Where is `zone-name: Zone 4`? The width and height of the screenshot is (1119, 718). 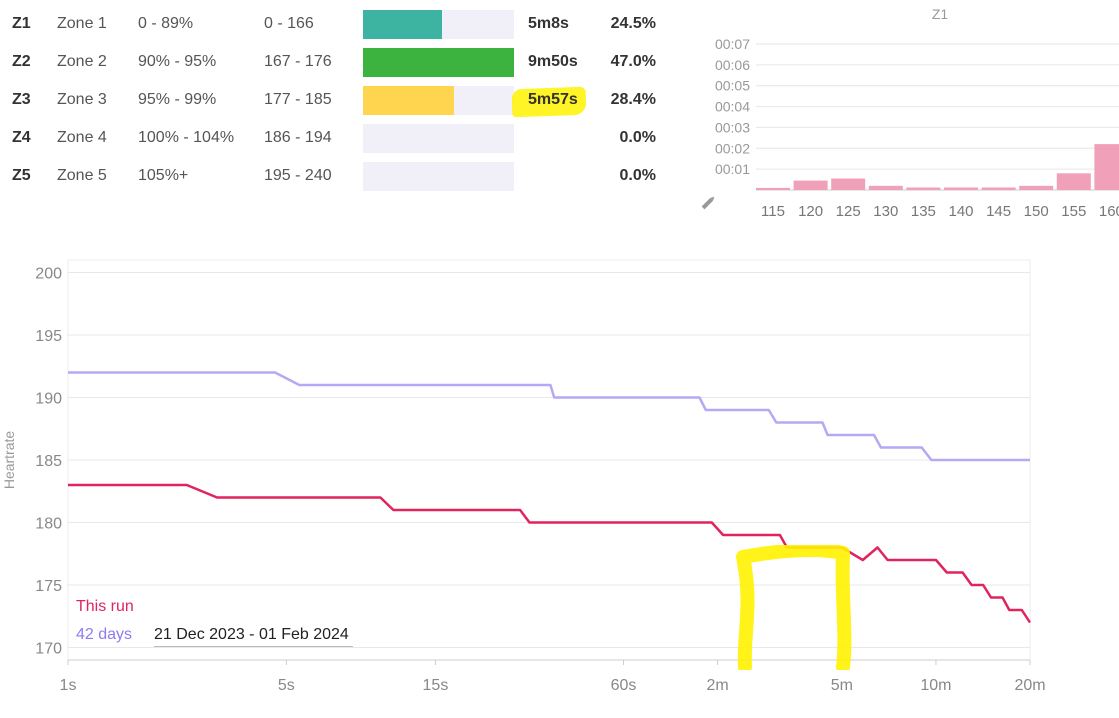
zone-name: Zone 4 is located at coordinates (82, 137).